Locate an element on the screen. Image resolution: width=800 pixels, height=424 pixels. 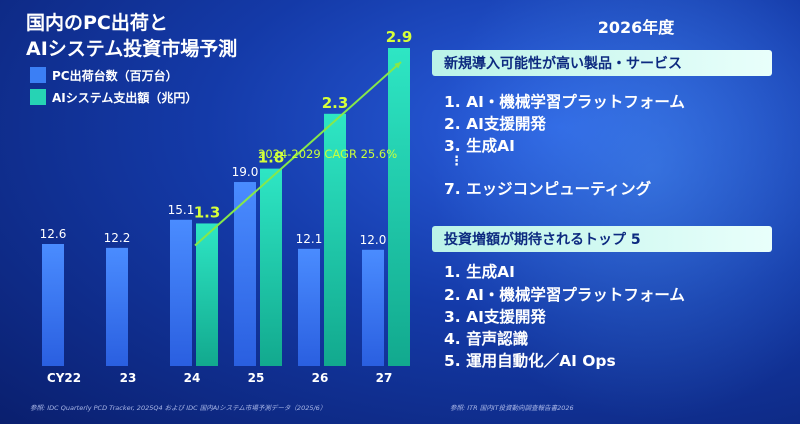
chart-title-line-1: 国内のPC出荷と is located at coordinates (97, 23).